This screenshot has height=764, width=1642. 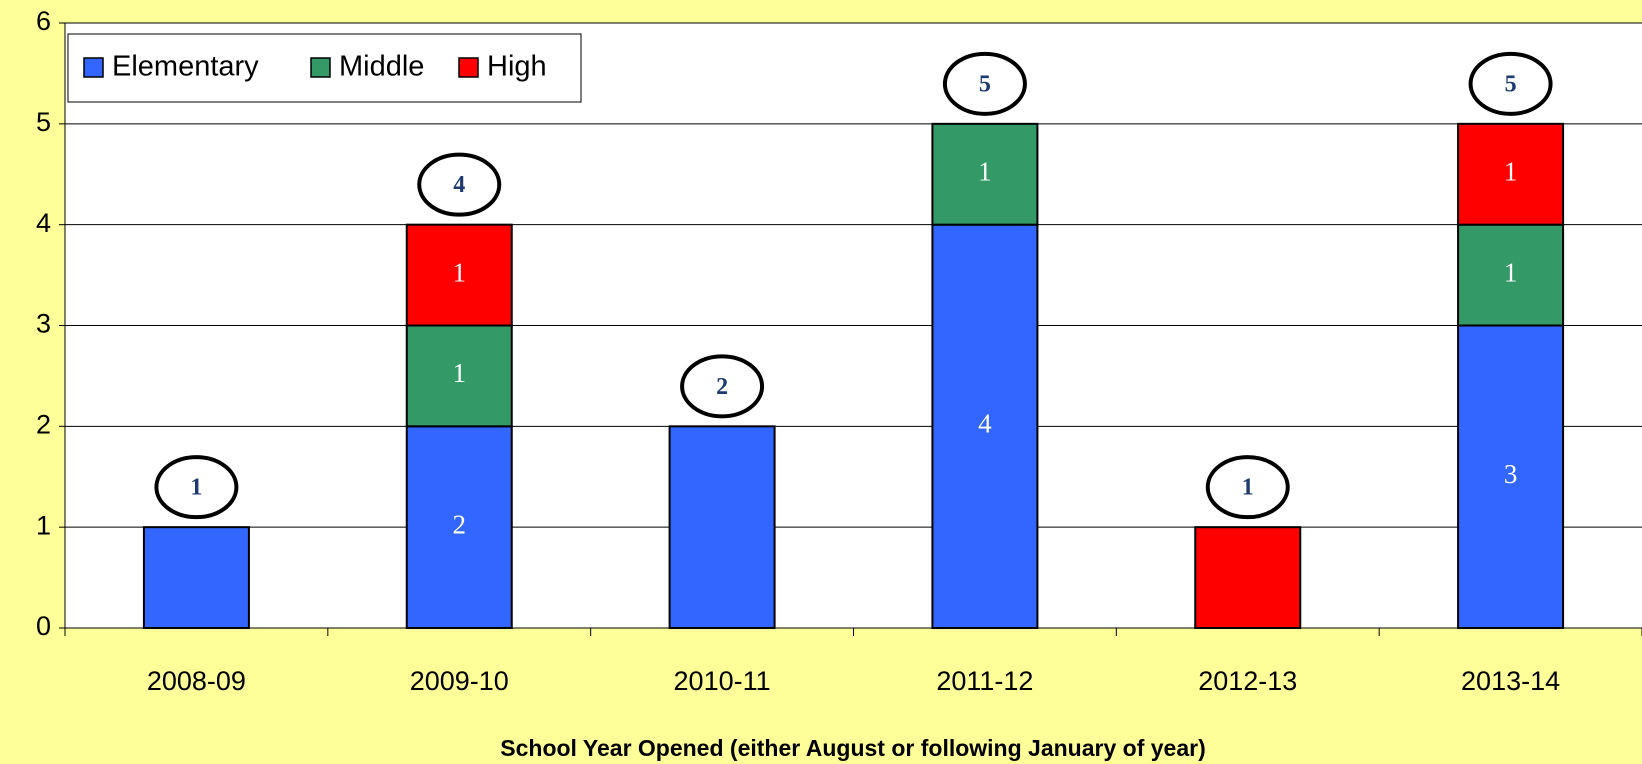 I want to click on y-tick-label: 1, so click(x=43, y=525).